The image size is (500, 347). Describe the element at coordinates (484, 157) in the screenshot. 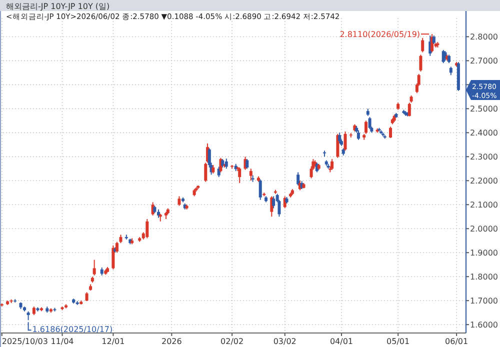

I see `y-tick-label: 2.3000` at that location.